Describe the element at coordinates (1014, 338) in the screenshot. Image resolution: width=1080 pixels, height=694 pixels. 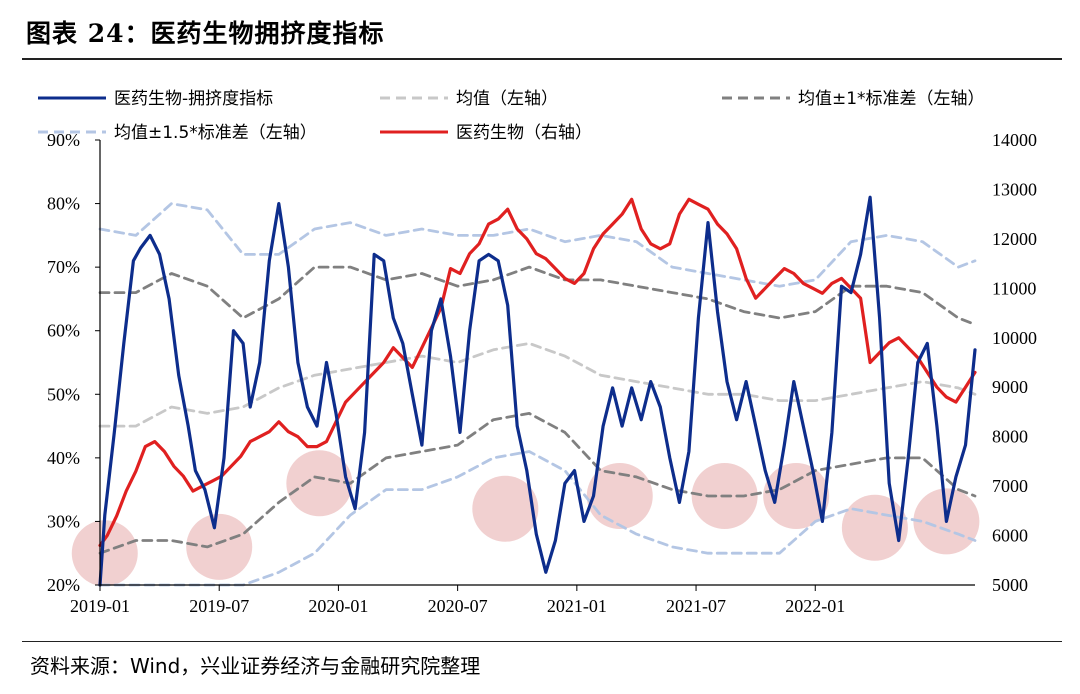
I see `right-tick-label: 10000` at that location.